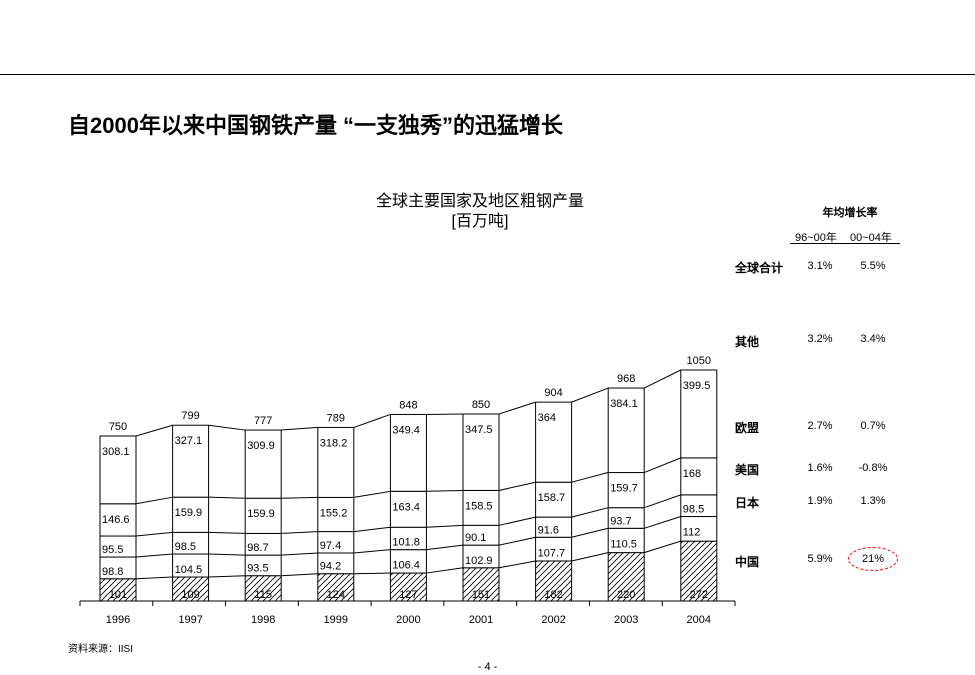 The image size is (975, 675). I want to click on chart-unit: [百万吨], so click(480, 221).